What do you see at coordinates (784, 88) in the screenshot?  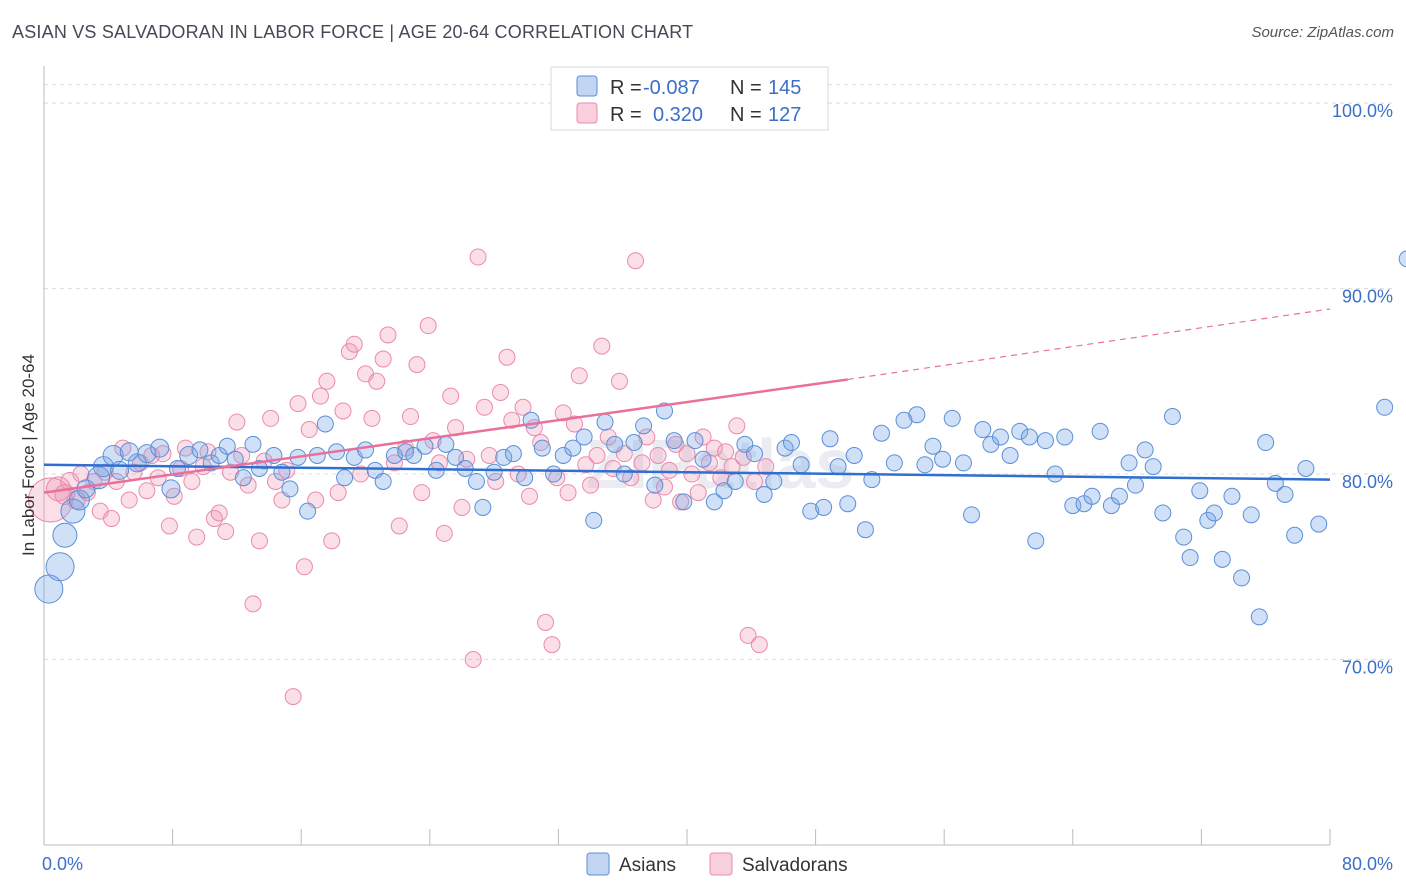 I see `legend-n-value: 145` at bounding box center [784, 88].